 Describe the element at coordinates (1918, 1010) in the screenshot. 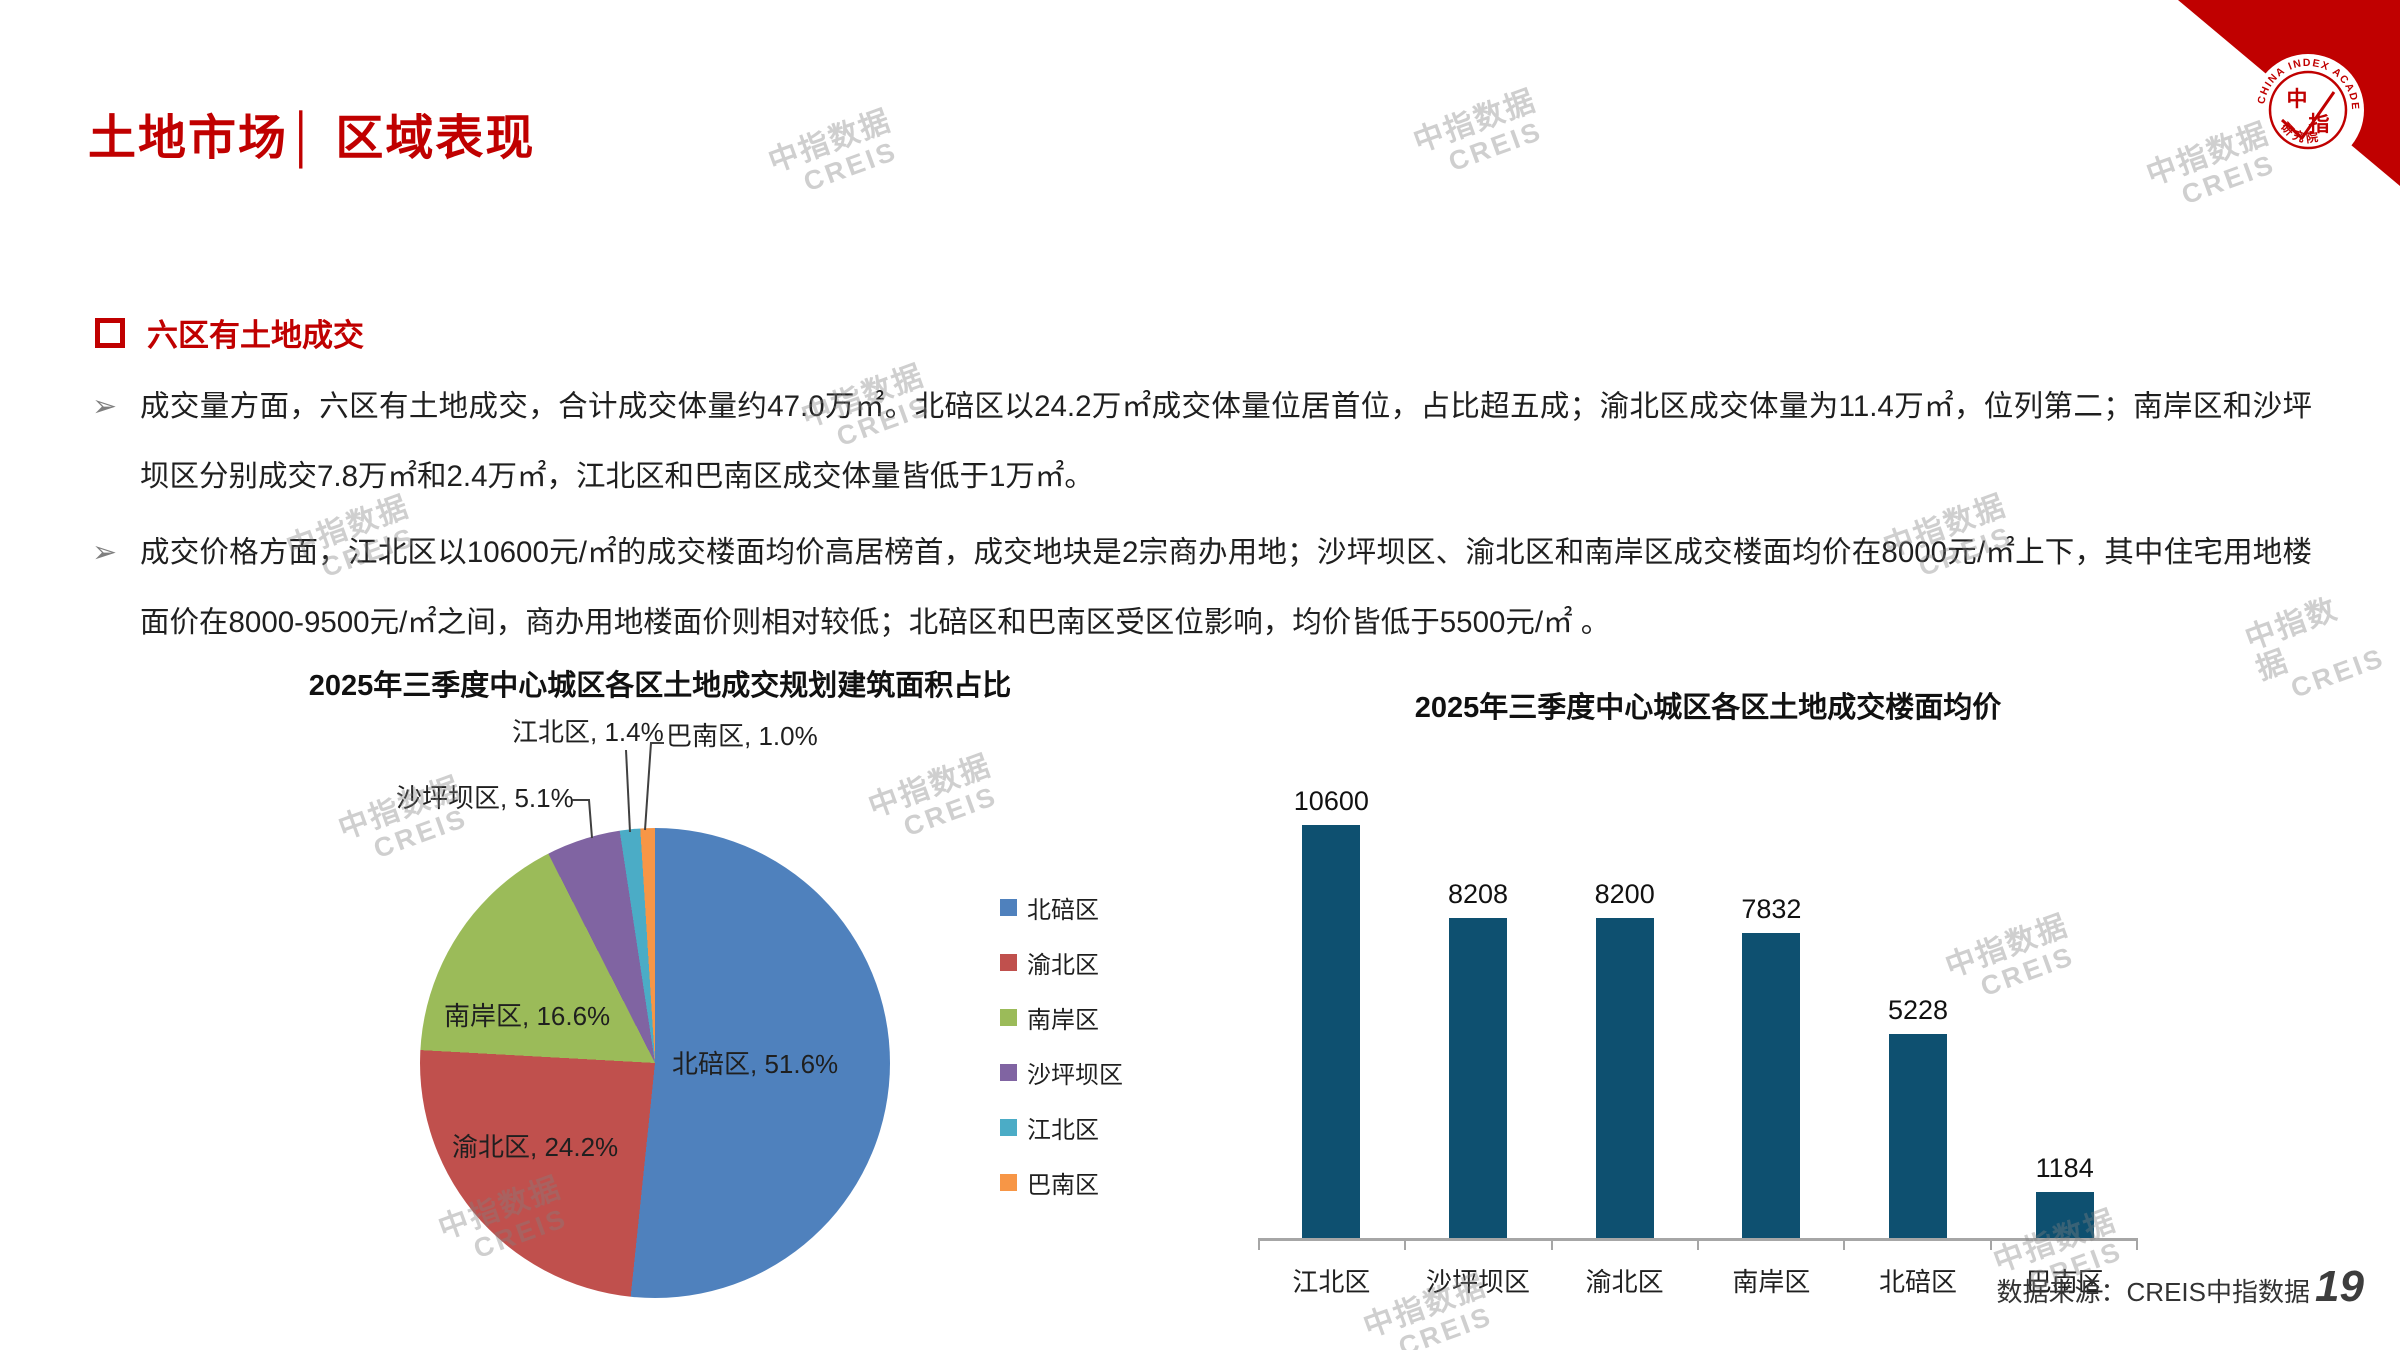

I see `bar-value-label: 5228` at that location.